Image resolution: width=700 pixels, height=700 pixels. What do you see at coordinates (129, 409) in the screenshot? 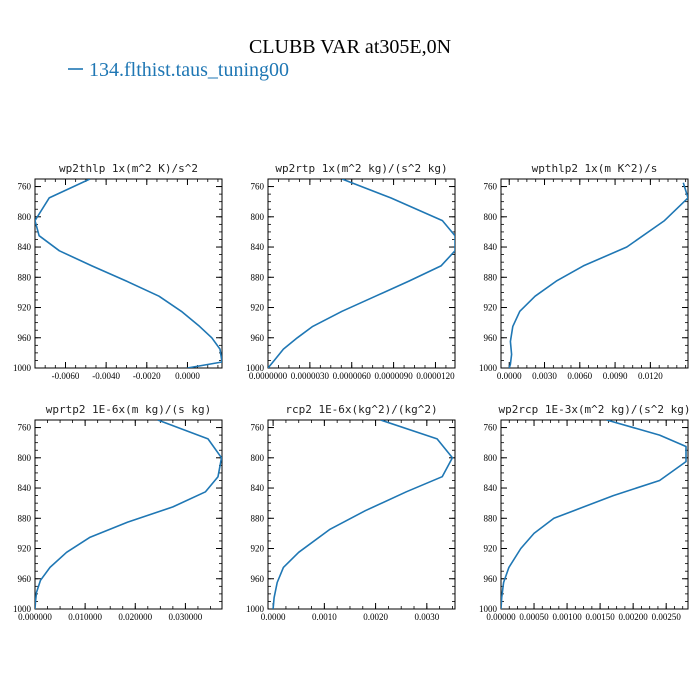
I see `panel-title: wprtp2 1E-6x(m kg)/(s kg)` at bounding box center [129, 409].